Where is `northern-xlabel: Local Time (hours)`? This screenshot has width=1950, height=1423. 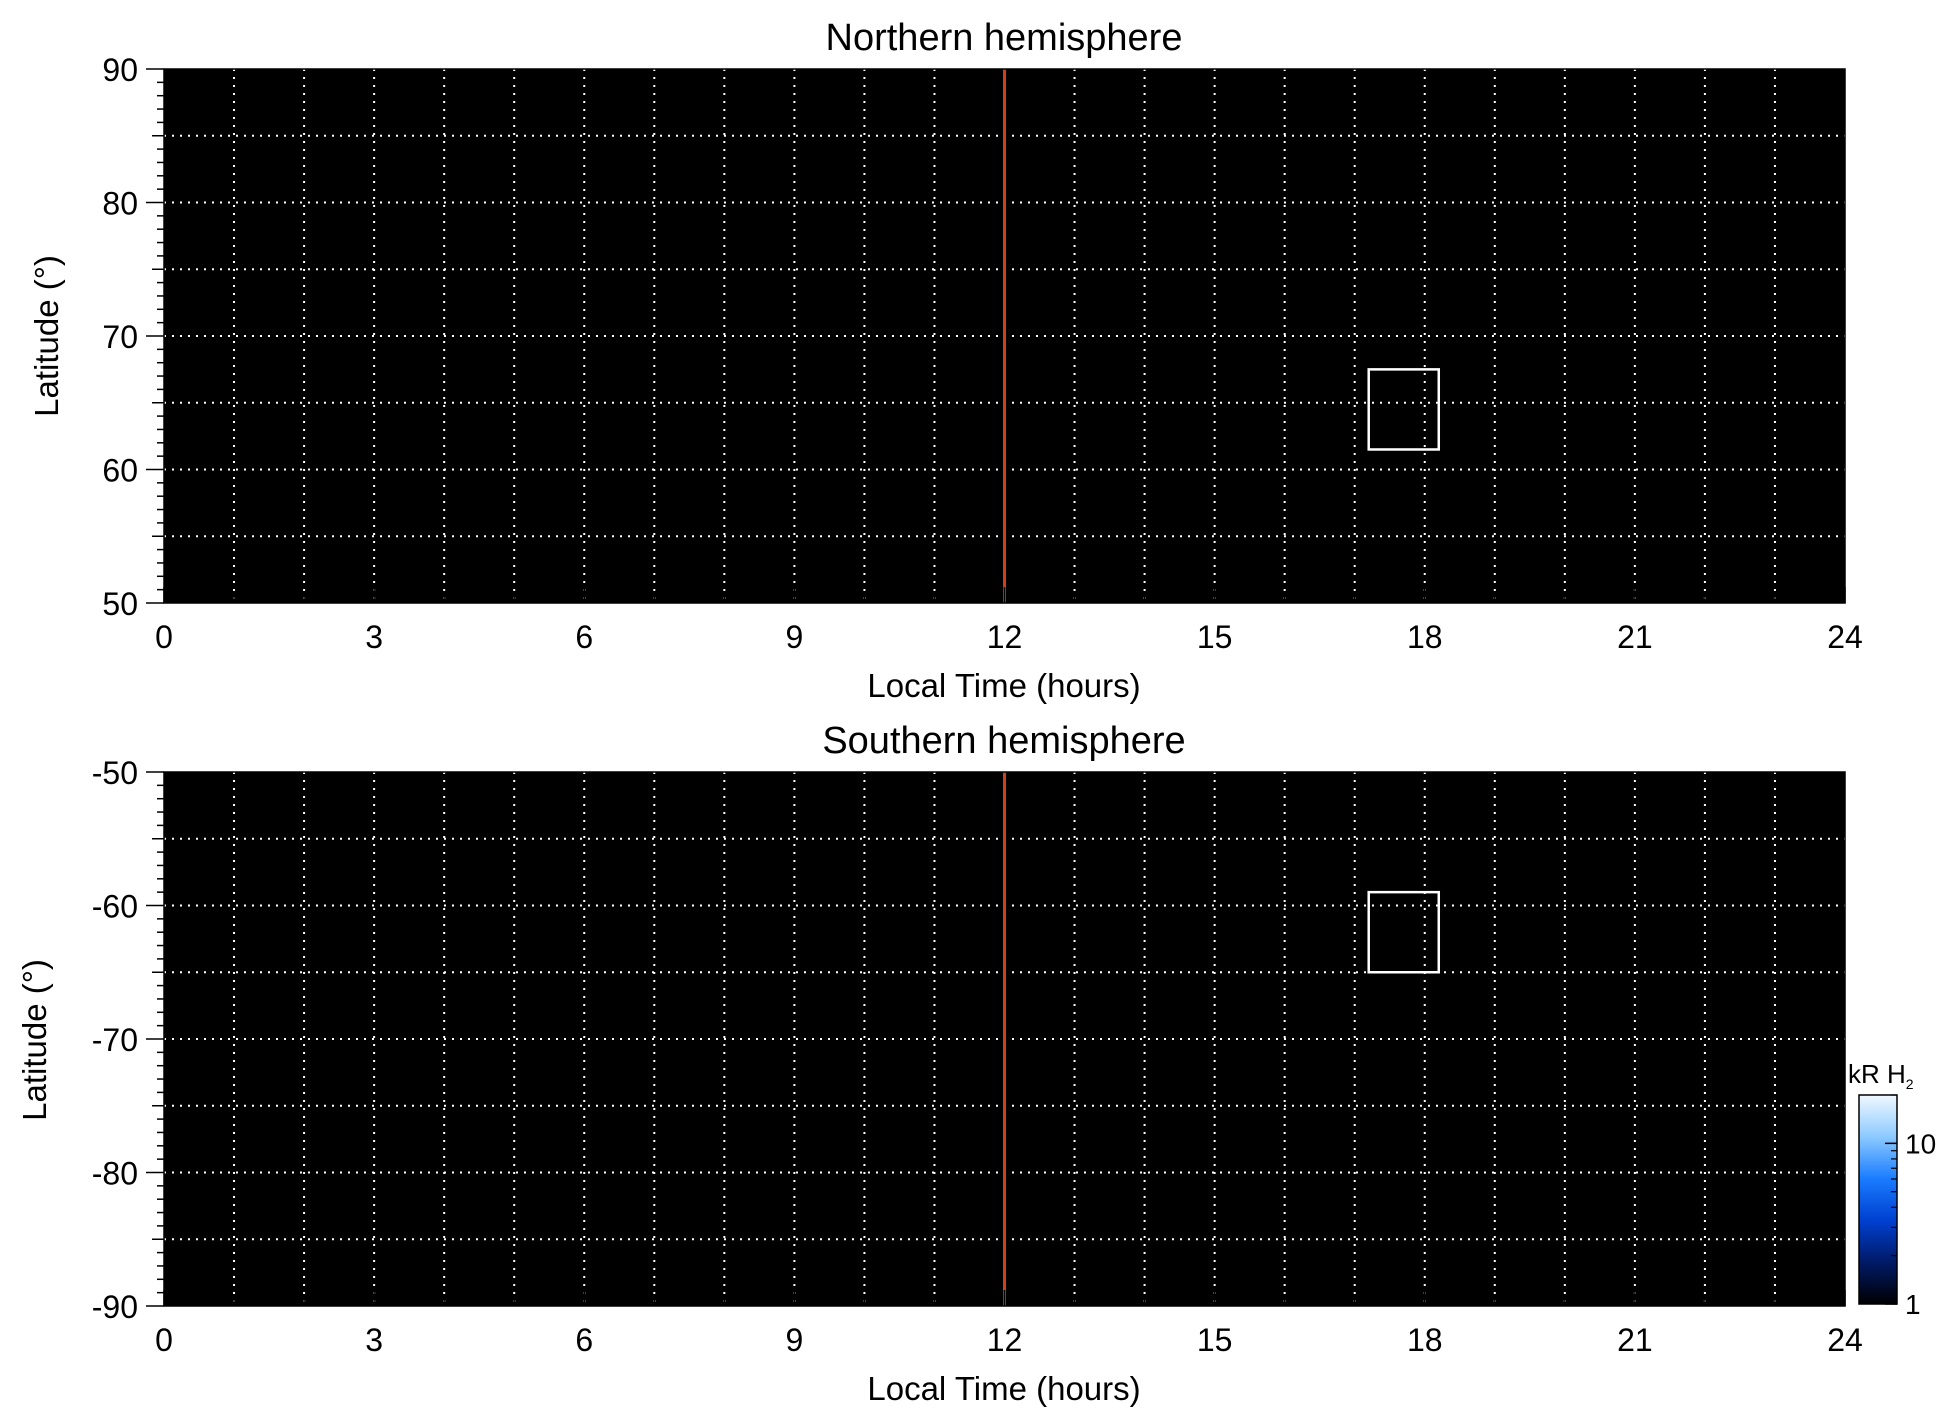
northern-xlabel: Local Time (hours) is located at coordinates (1003, 685).